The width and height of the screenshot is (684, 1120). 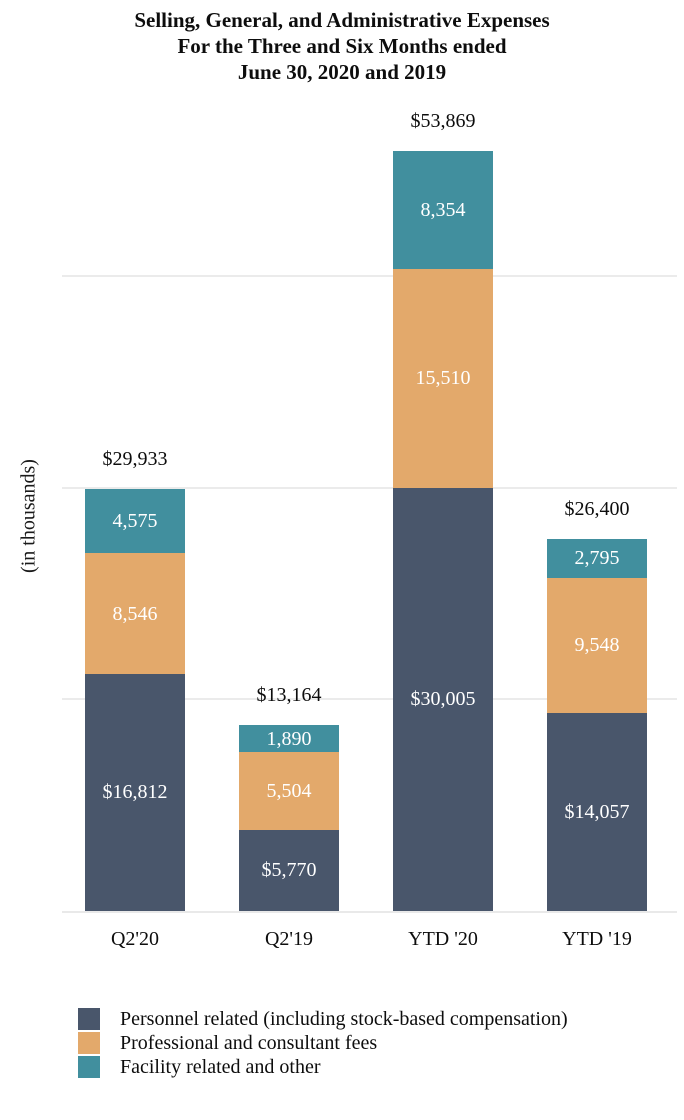 I want to click on q2-20-facility-segment: 4,575, so click(x=135, y=521).